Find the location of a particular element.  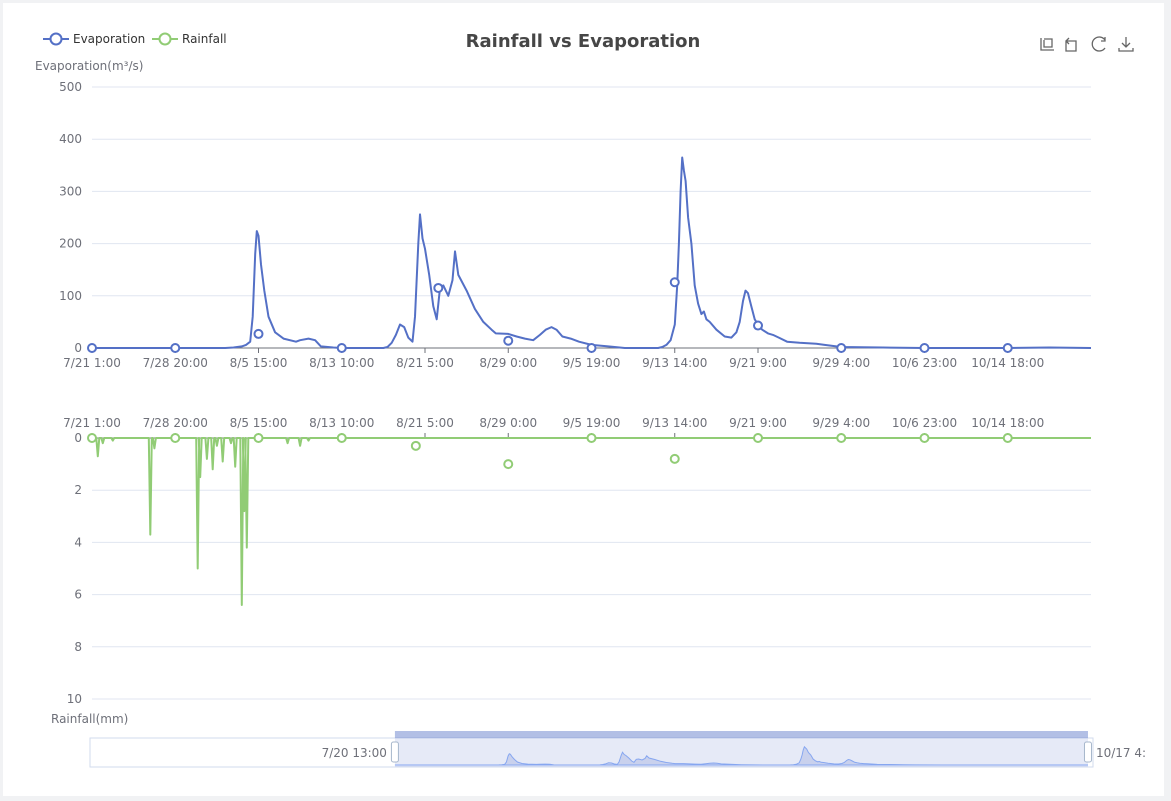

legend: Evaporation Rainfall is located at coordinates (135, 39).